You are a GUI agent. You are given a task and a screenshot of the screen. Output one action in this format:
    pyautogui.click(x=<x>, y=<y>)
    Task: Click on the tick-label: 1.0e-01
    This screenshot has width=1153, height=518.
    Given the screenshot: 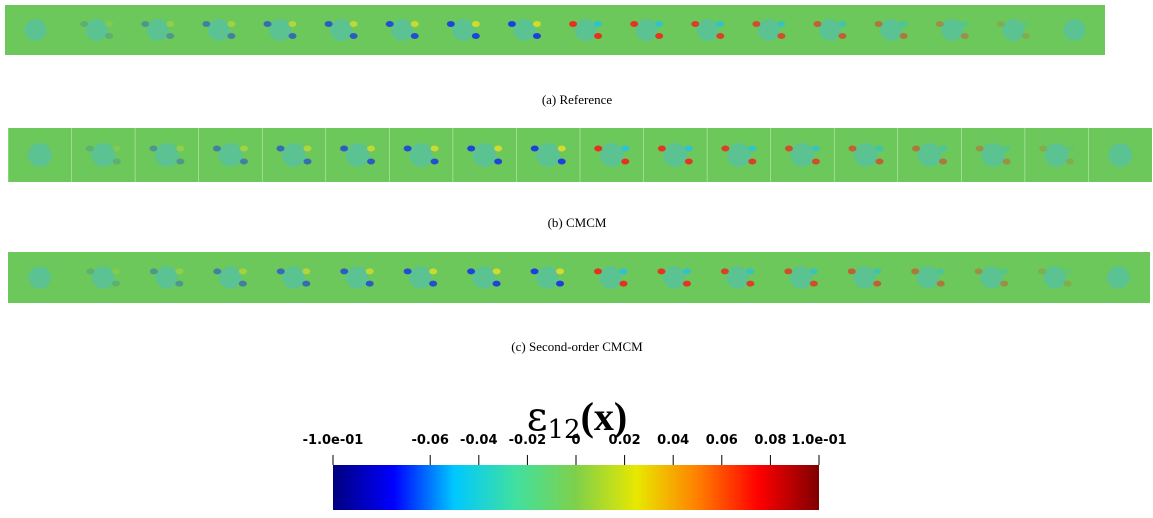 What is the action you would take?
    pyautogui.click(x=818, y=440)
    